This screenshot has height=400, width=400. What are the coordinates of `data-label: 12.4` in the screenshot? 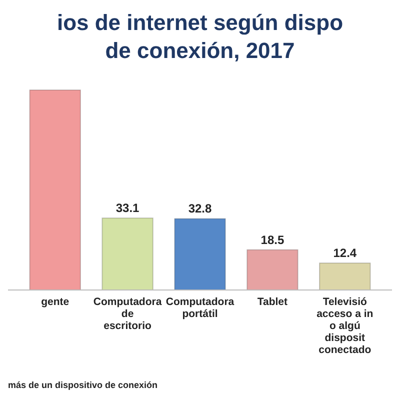 It's located at (345, 253).